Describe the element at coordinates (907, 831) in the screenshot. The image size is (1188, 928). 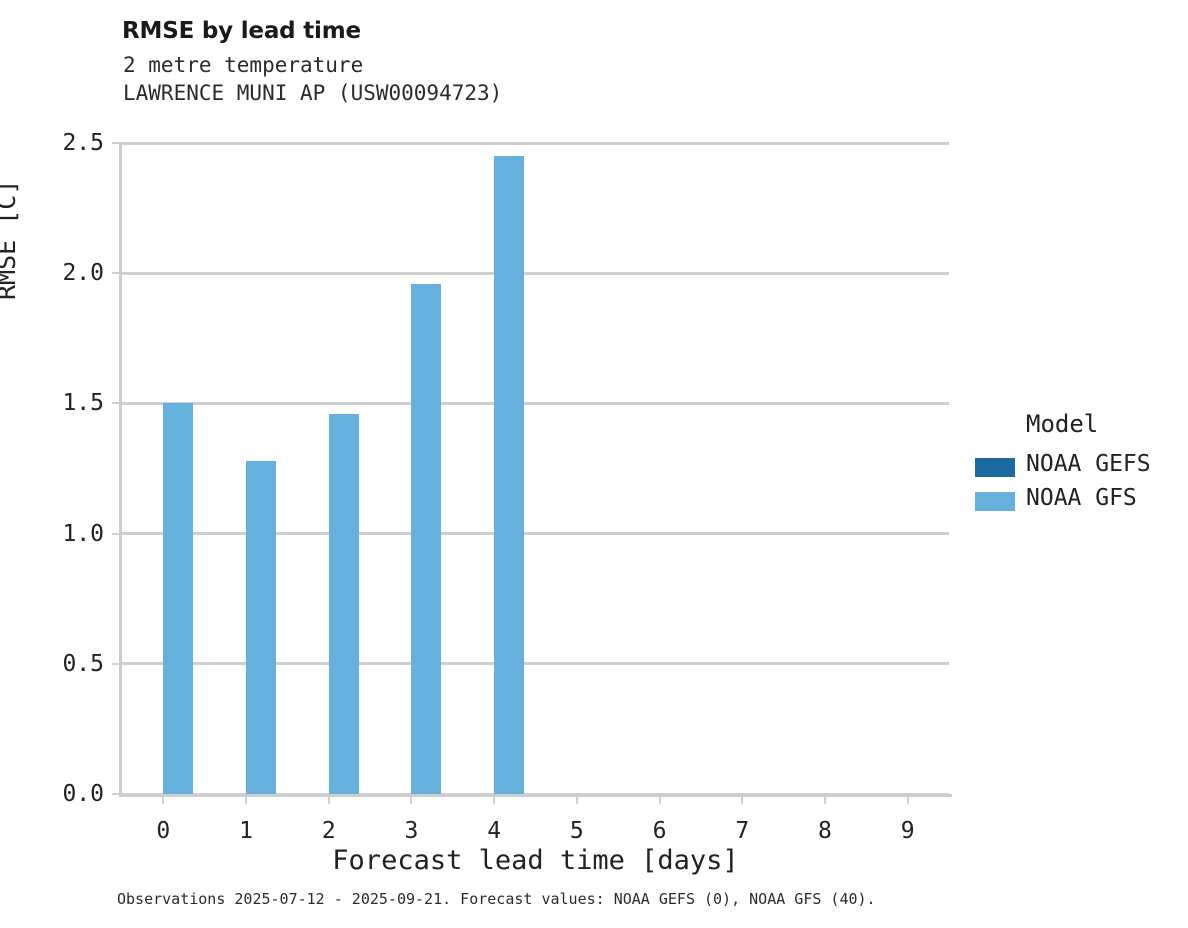
I see `x-tick-label: 9` at that location.